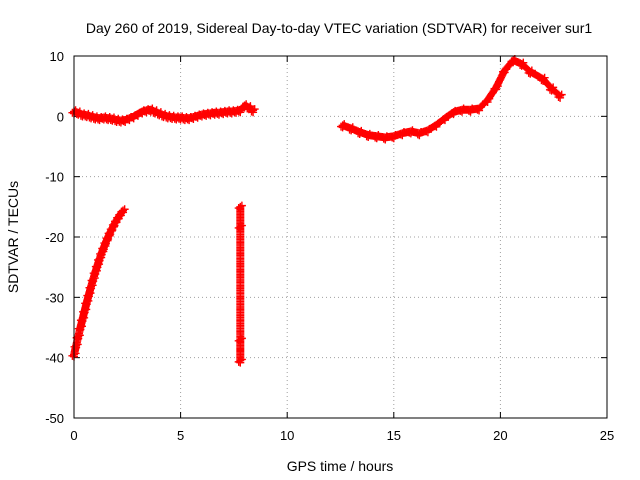 The width and height of the screenshot is (640, 480). I want to click on y-tick-label: 0, so click(60, 116).